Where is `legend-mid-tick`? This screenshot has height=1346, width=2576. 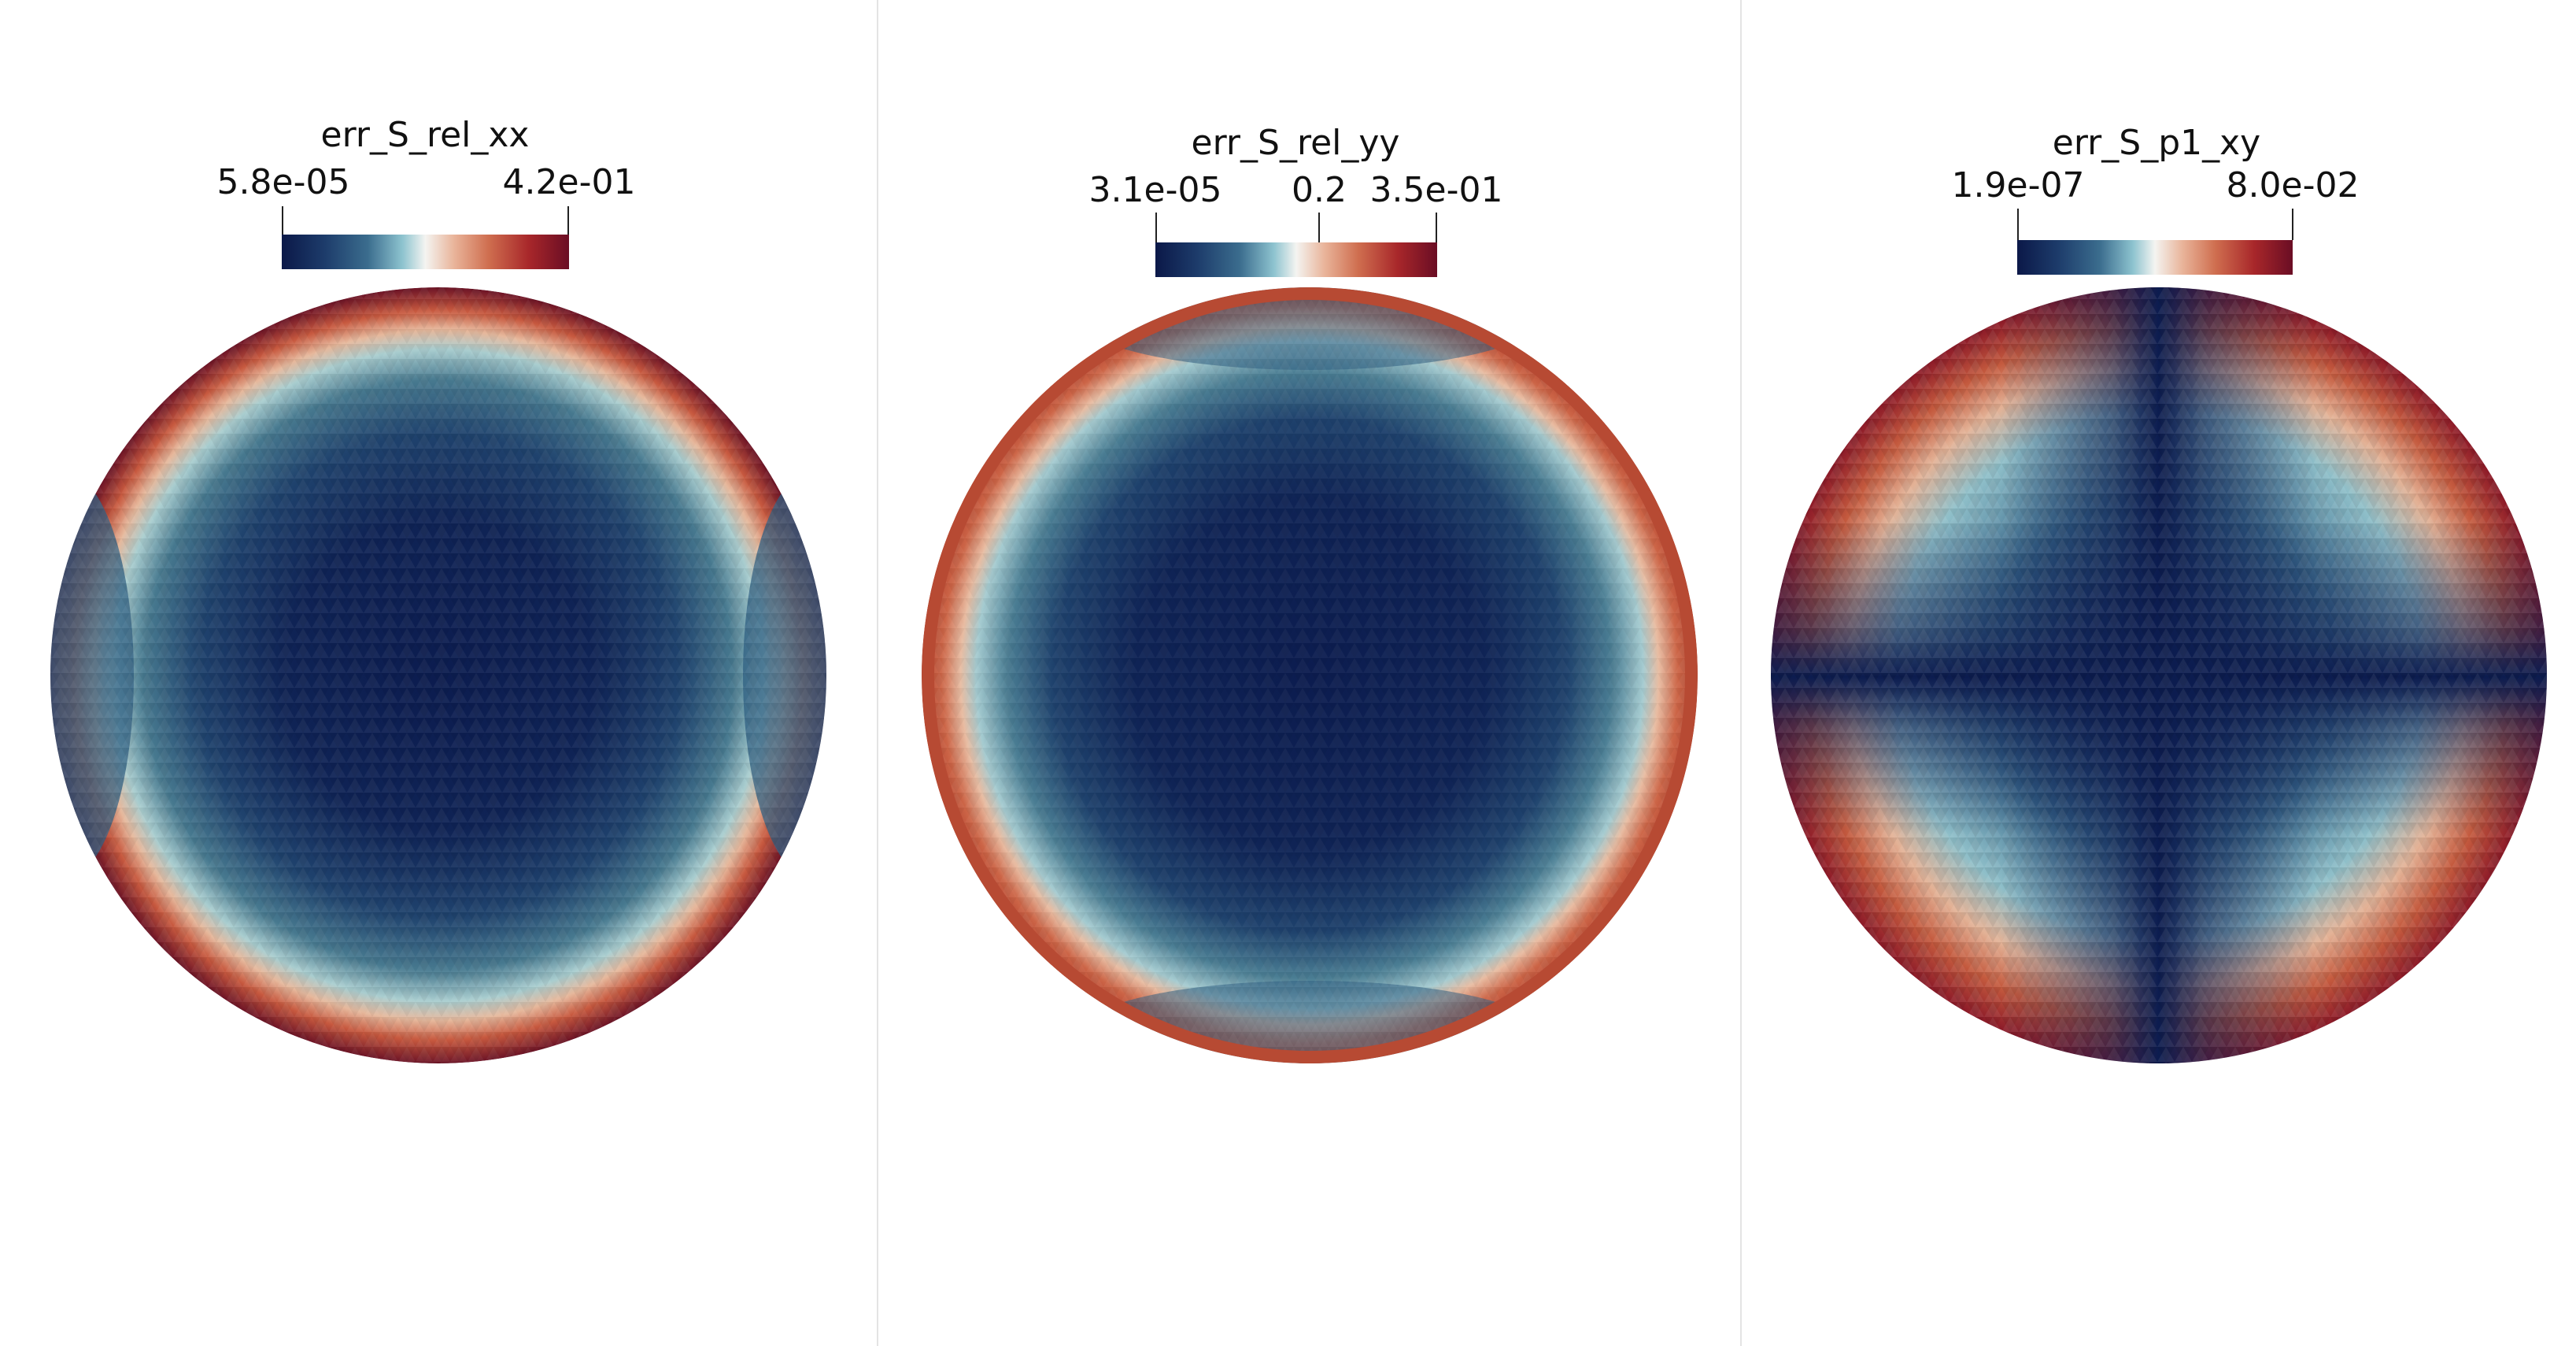
legend-mid-tick is located at coordinates (1319, 228).